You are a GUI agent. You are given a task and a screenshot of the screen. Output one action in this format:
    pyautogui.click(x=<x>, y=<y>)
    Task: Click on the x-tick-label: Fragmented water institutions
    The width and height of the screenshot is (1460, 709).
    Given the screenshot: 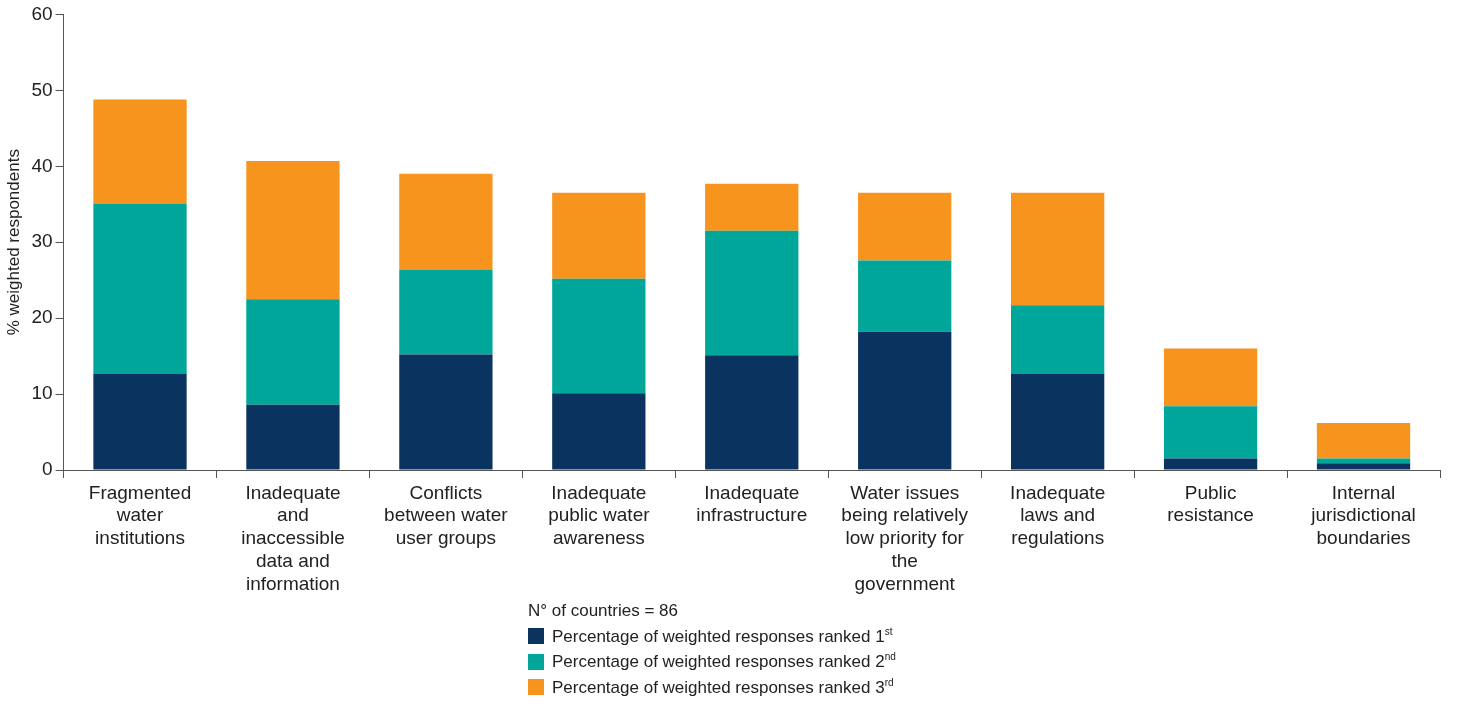 What is the action you would take?
    pyautogui.click(x=140, y=515)
    